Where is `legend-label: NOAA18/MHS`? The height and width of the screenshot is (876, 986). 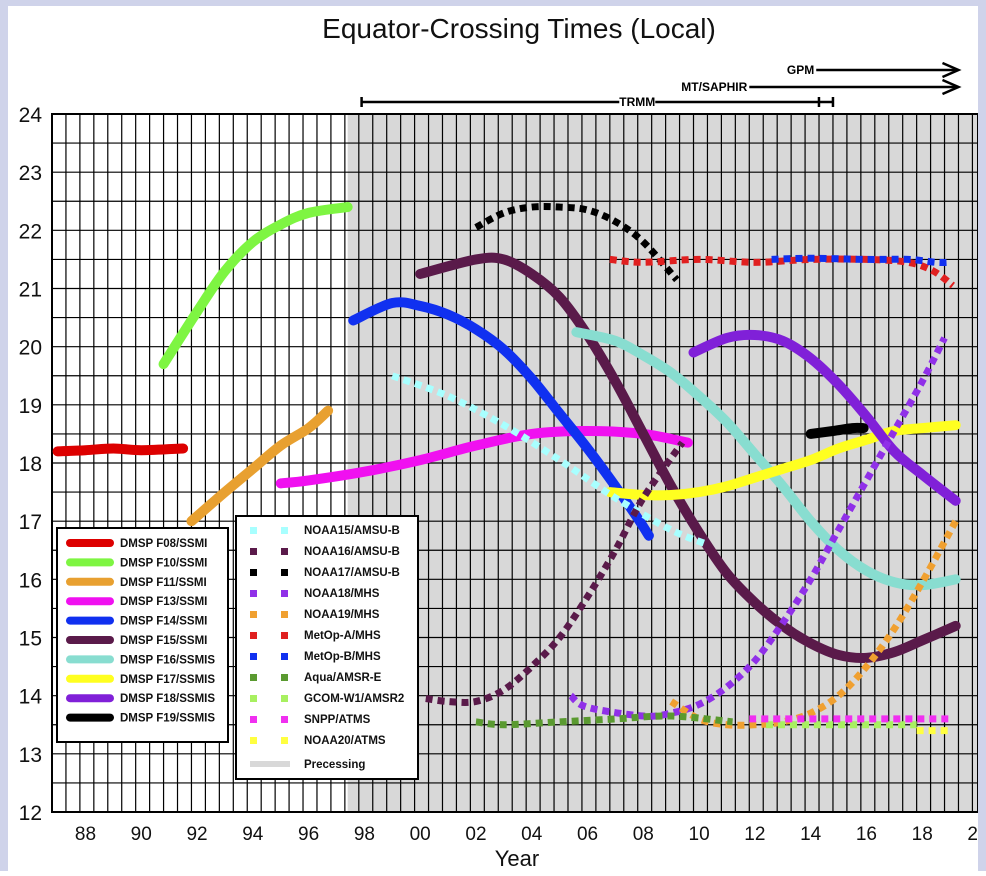
legend-label: NOAA18/MHS is located at coordinates (342, 594).